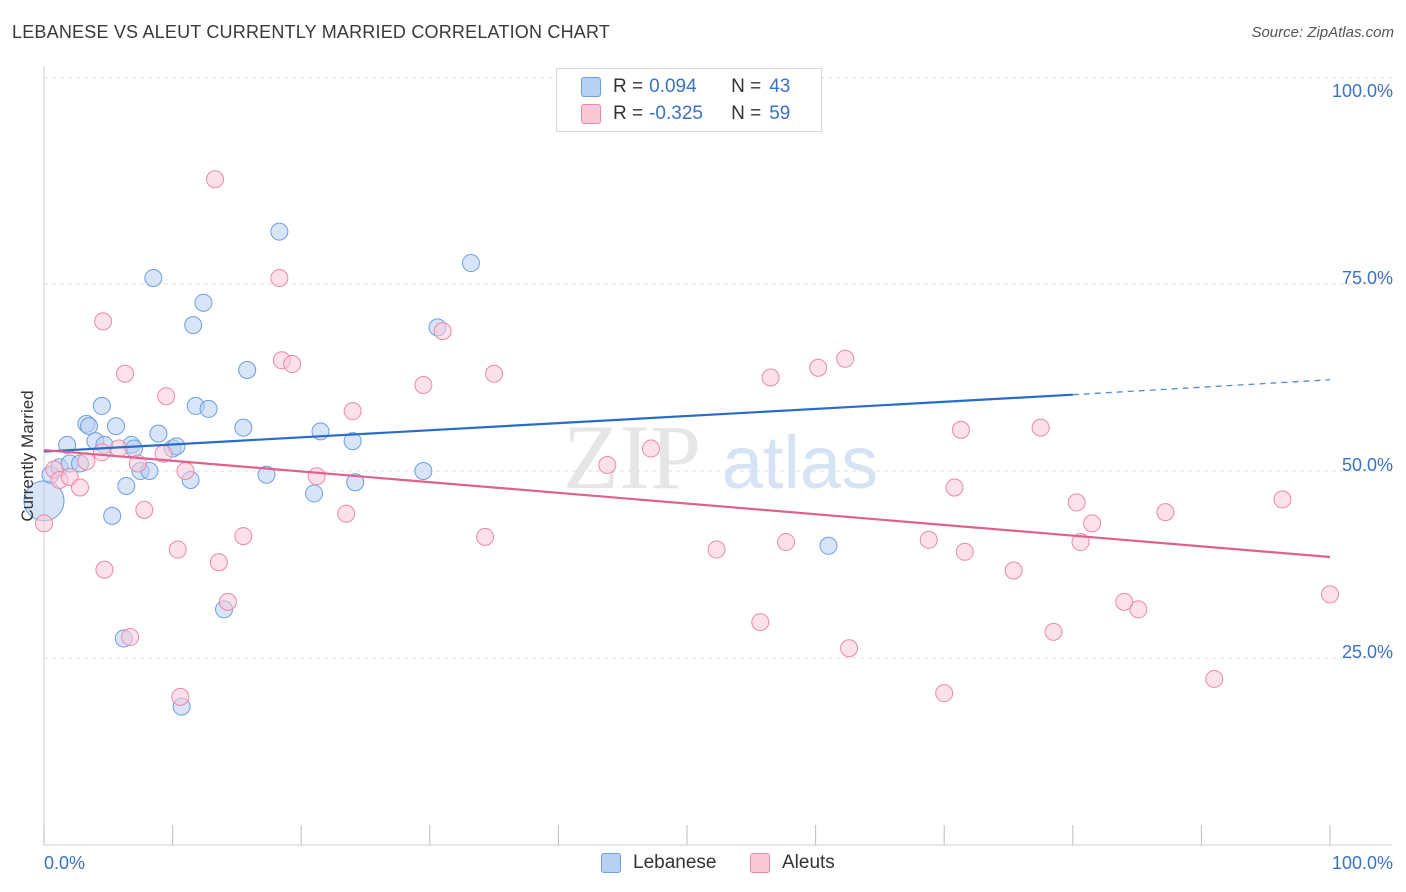 The width and height of the screenshot is (1406, 892). I want to click on aleuts-legend-label: Aleuts, so click(808, 862).